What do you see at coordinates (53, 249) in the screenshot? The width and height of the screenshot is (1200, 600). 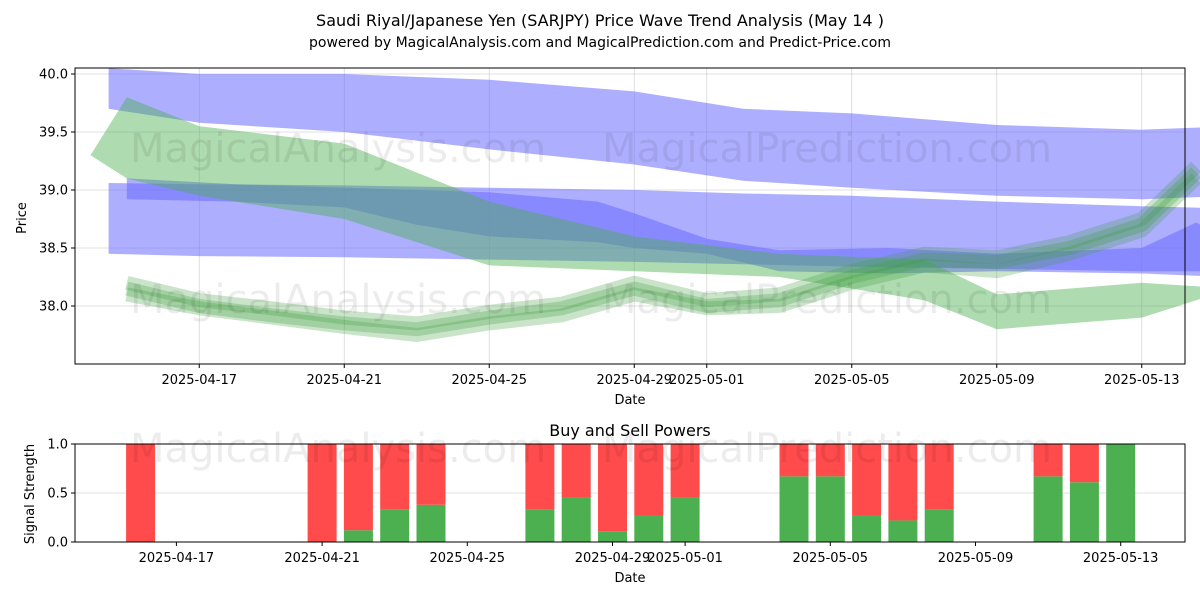 I see `price-y-tick-label: 38.5` at bounding box center [53, 249].